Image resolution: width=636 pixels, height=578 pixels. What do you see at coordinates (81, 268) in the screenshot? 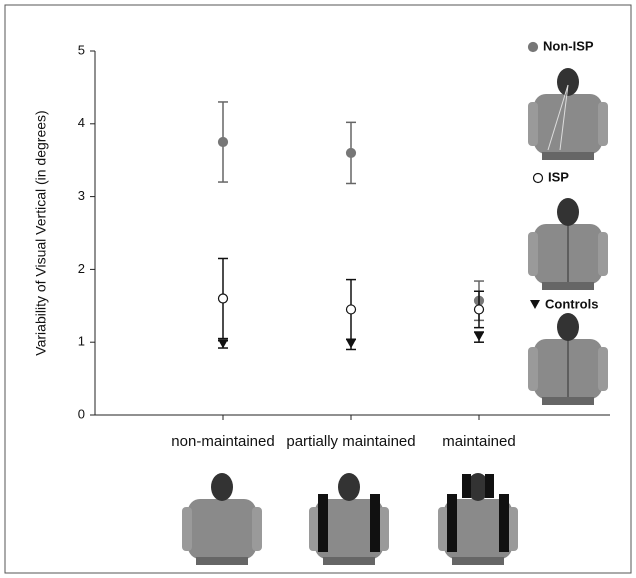
I see `y-tick-label: 2` at bounding box center [81, 268].